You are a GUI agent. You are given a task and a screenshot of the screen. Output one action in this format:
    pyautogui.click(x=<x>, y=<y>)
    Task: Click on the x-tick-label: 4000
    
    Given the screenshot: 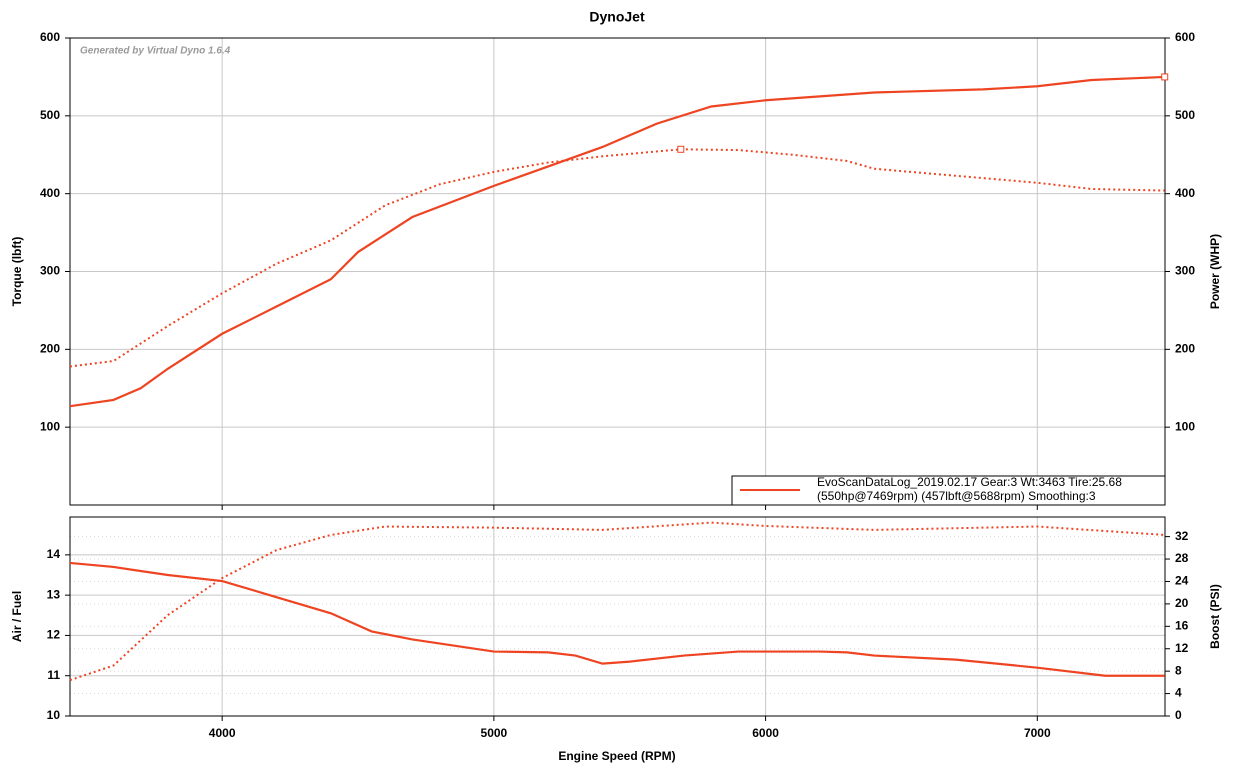 What is the action you would take?
    pyautogui.click(x=222, y=733)
    